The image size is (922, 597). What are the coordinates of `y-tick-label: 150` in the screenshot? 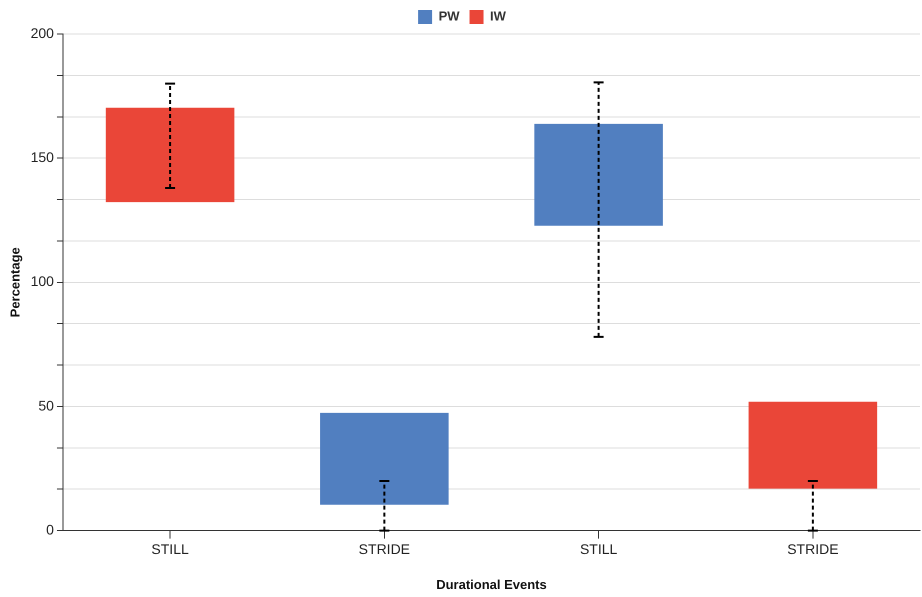 It's located at (42, 157).